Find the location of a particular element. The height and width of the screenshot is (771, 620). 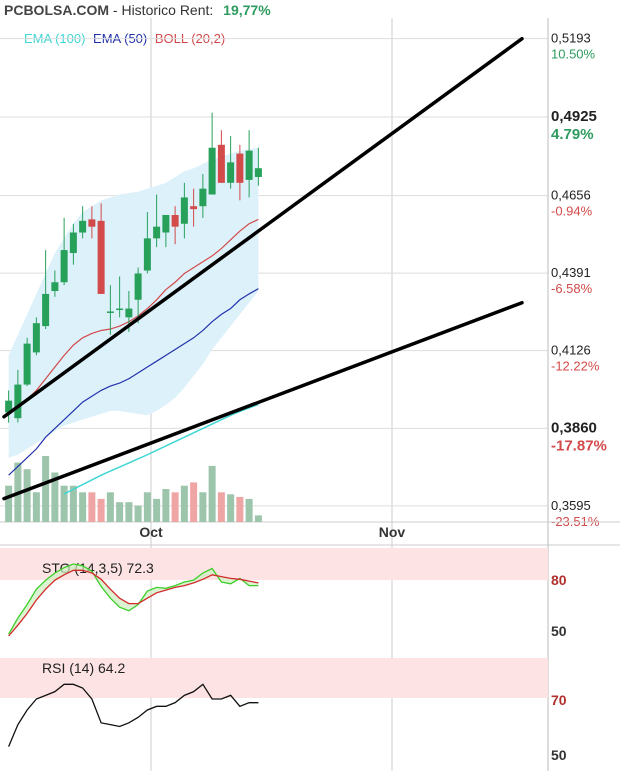

price-tick-label: 0,5193 is located at coordinates (571, 38).